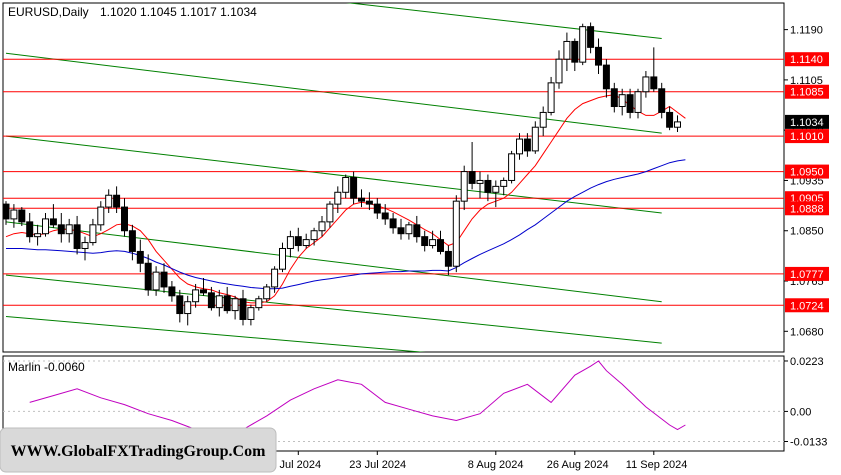  What do you see at coordinates (808, 443) in the screenshot?
I see `indicator-tick-label: -0.0133` at bounding box center [808, 443].